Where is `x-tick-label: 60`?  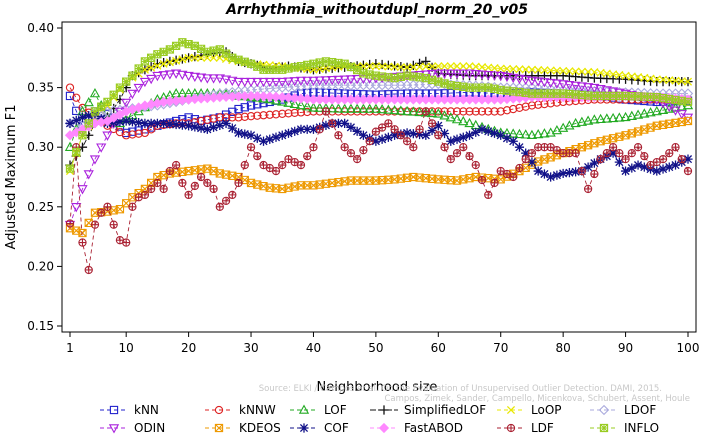 x-tick-label: 60 is located at coordinates (438, 348).